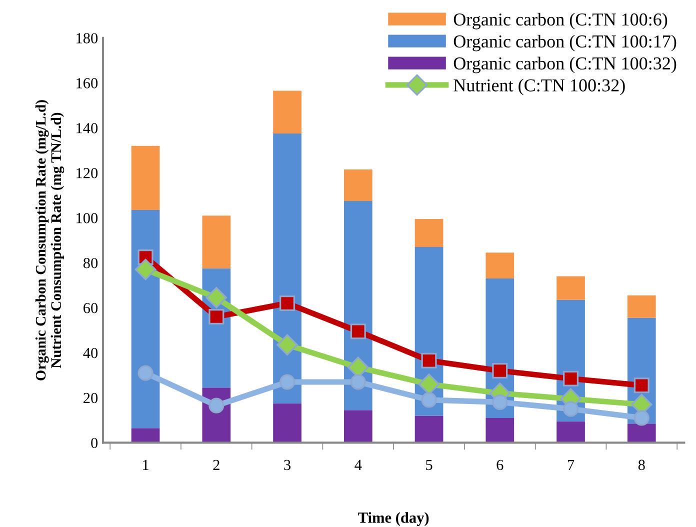 Image resolution: width=696 pixels, height=527 pixels. What do you see at coordinates (87, 83) in the screenshot?
I see `y-tick-label: 160` at bounding box center [87, 83].